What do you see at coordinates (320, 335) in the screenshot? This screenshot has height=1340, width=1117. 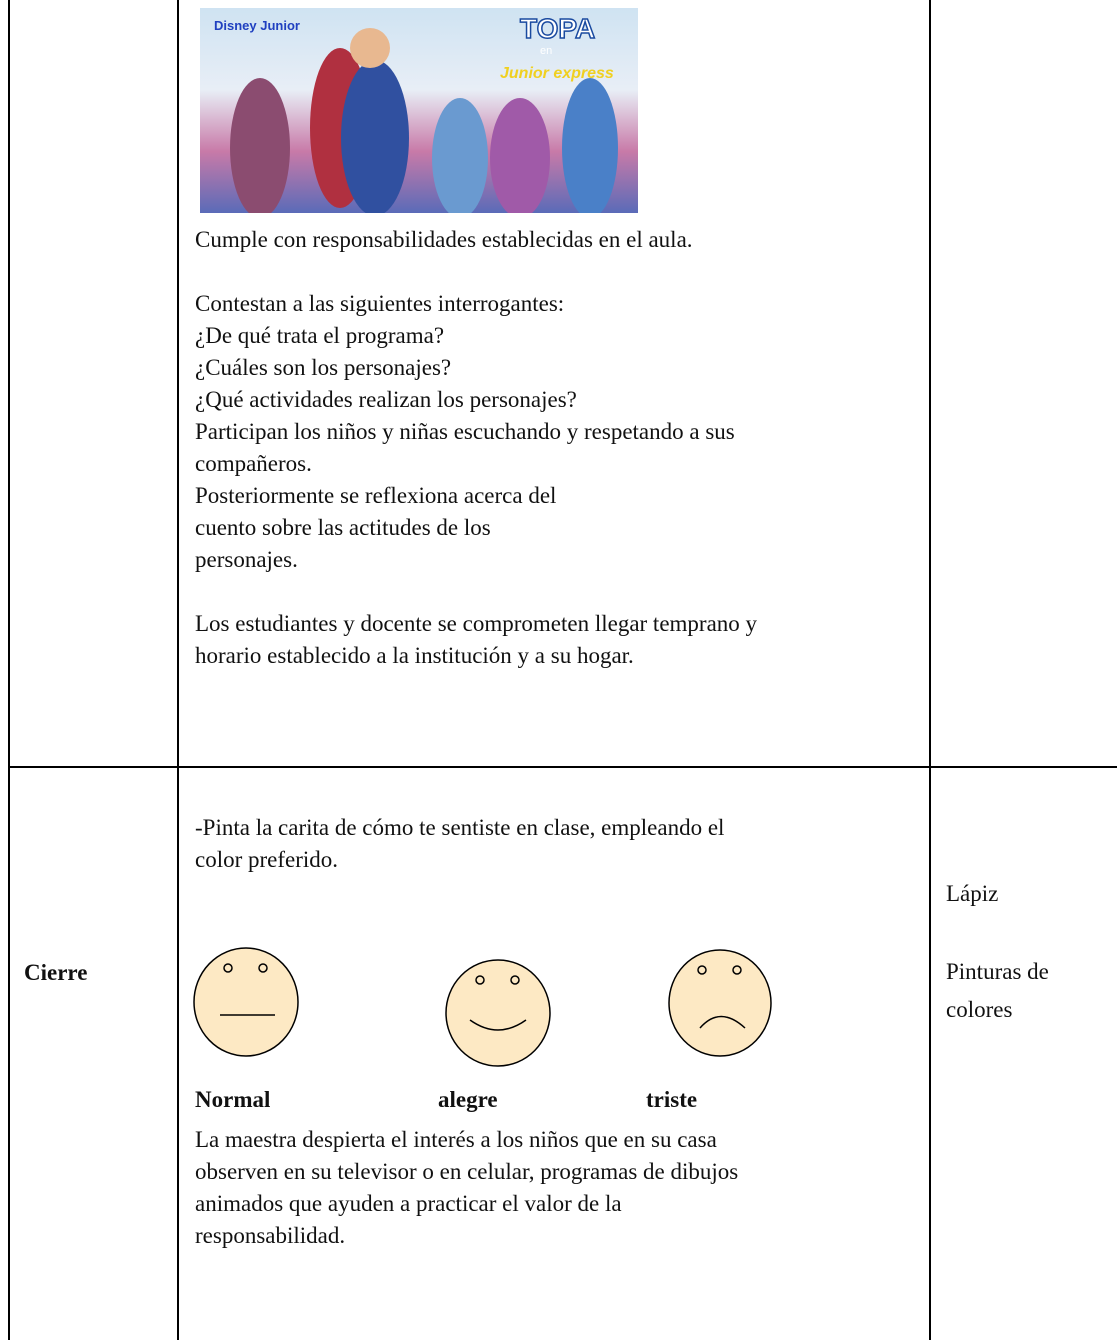 I see `paragraph-line: ¿De qué trata el programa?` at bounding box center [320, 335].